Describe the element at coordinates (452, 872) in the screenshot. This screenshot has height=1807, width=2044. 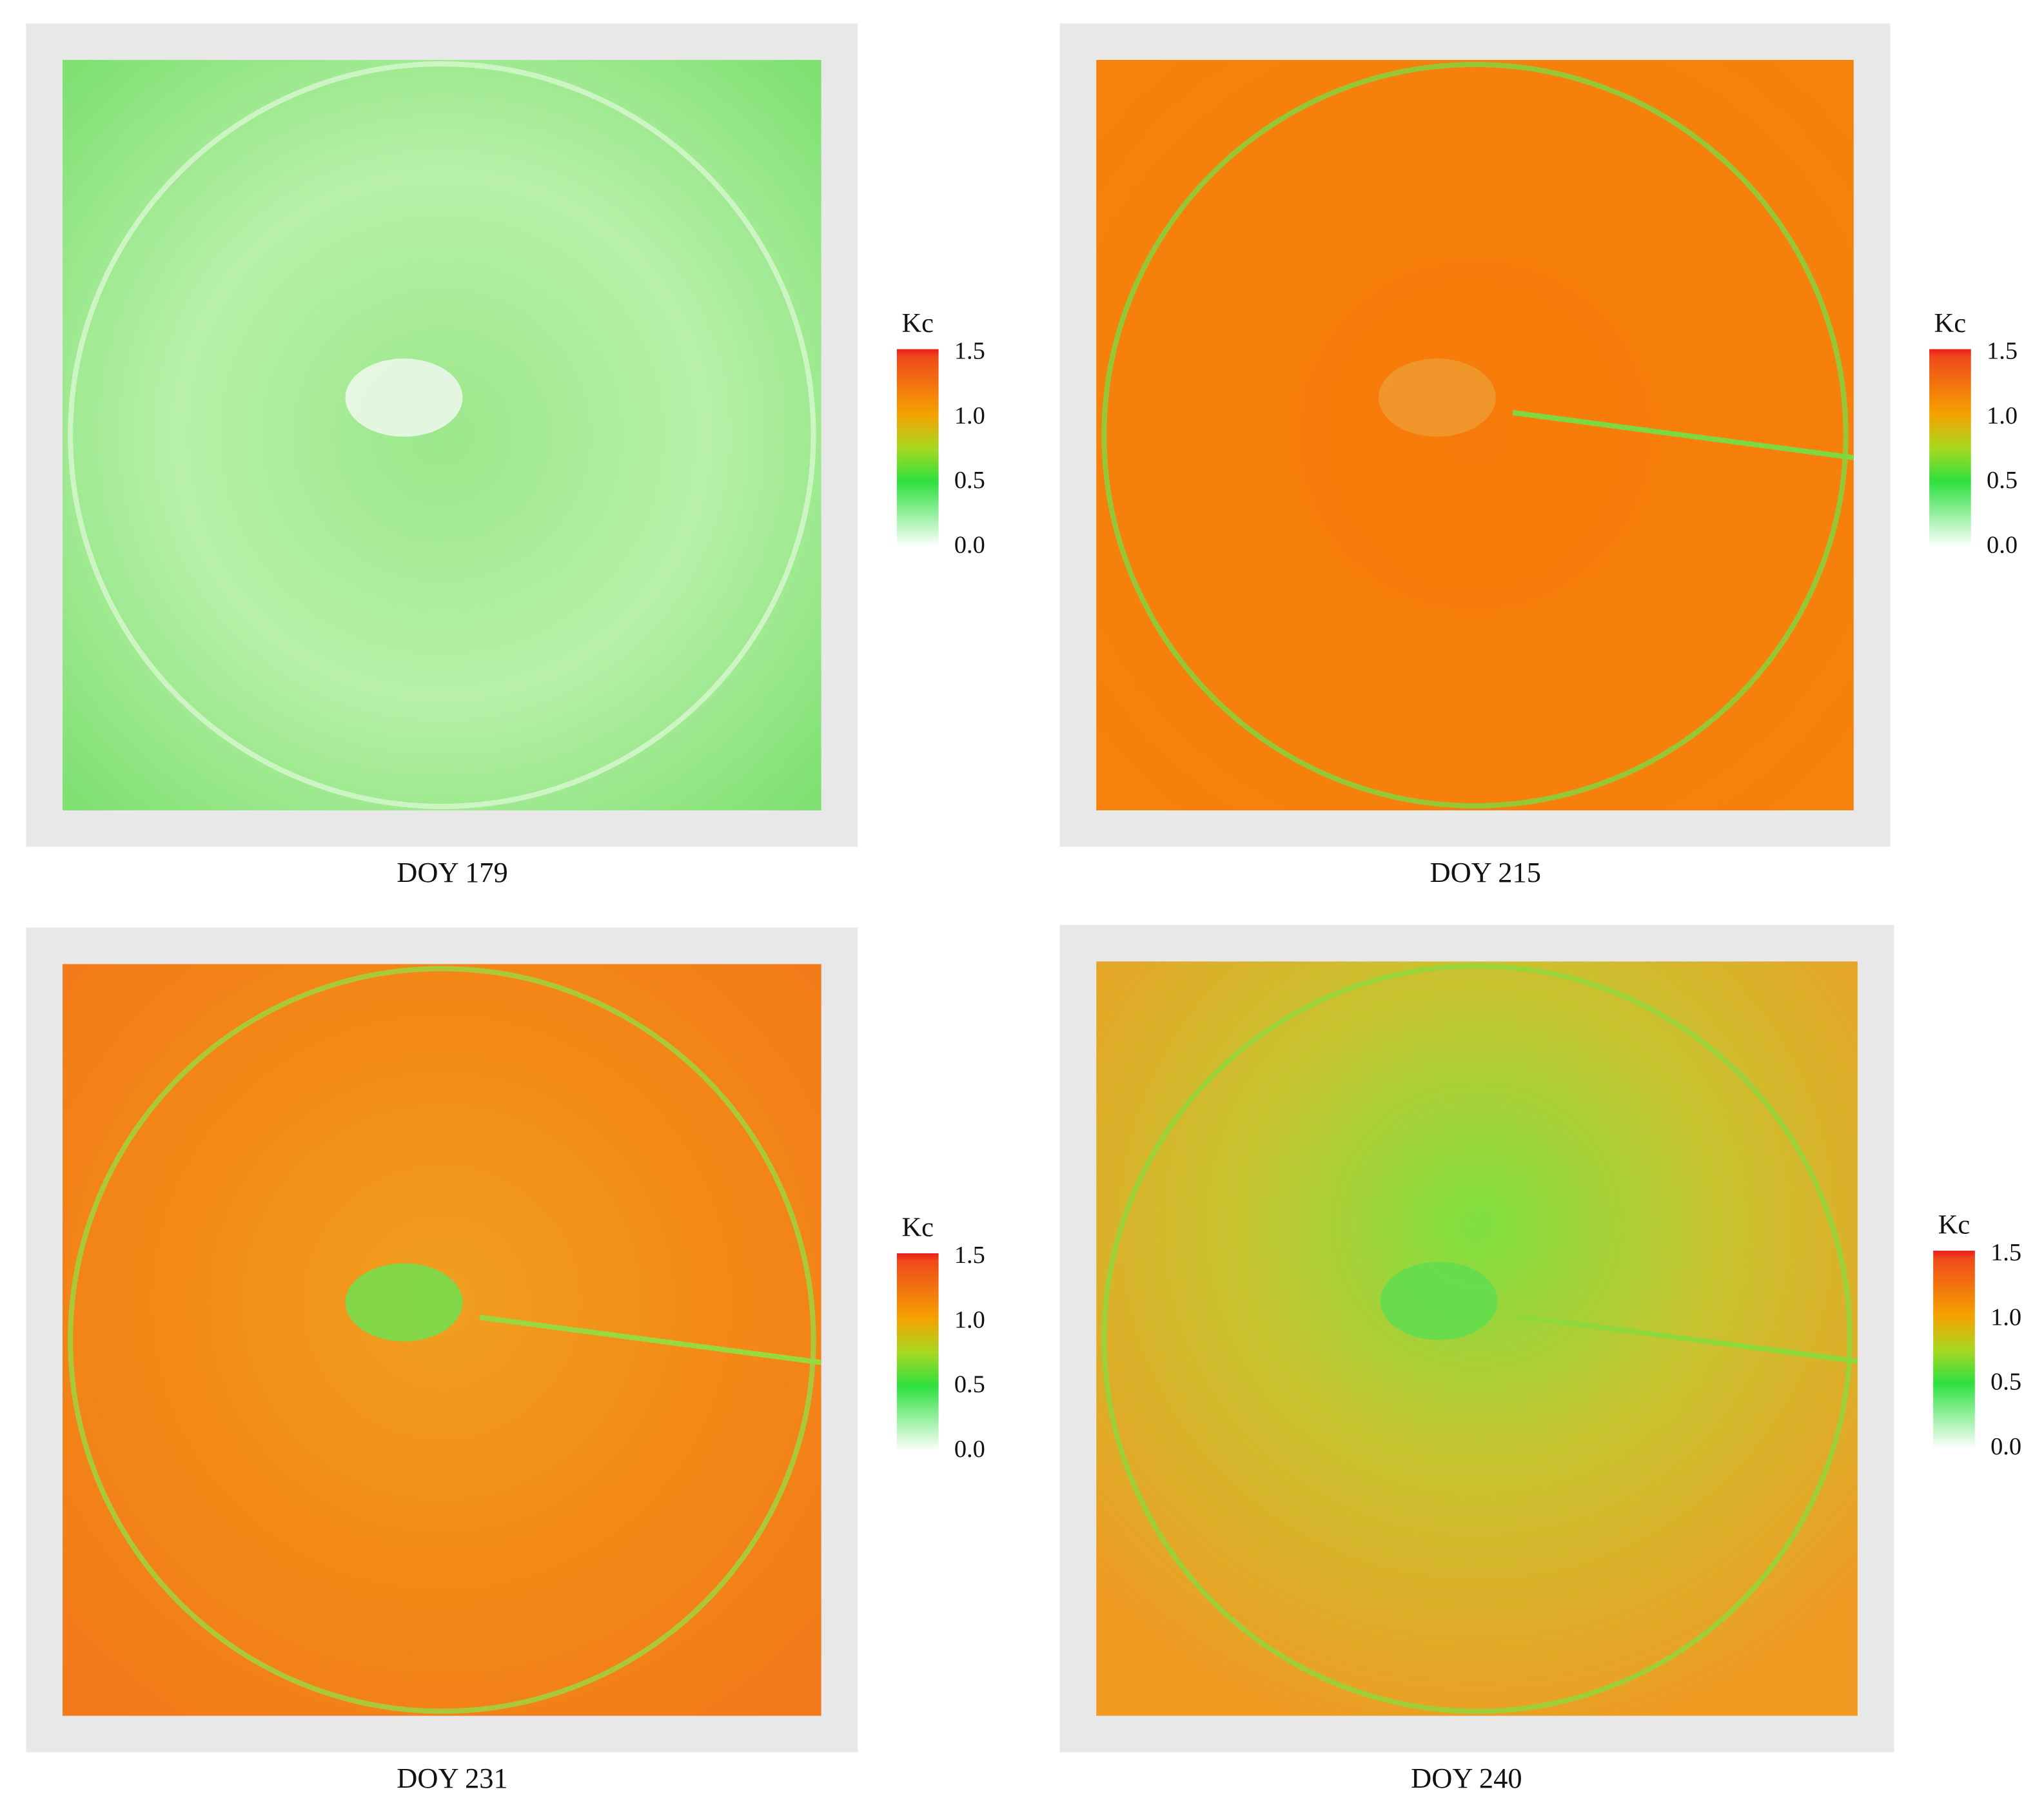
I see `panel-label: DOY 179` at that location.